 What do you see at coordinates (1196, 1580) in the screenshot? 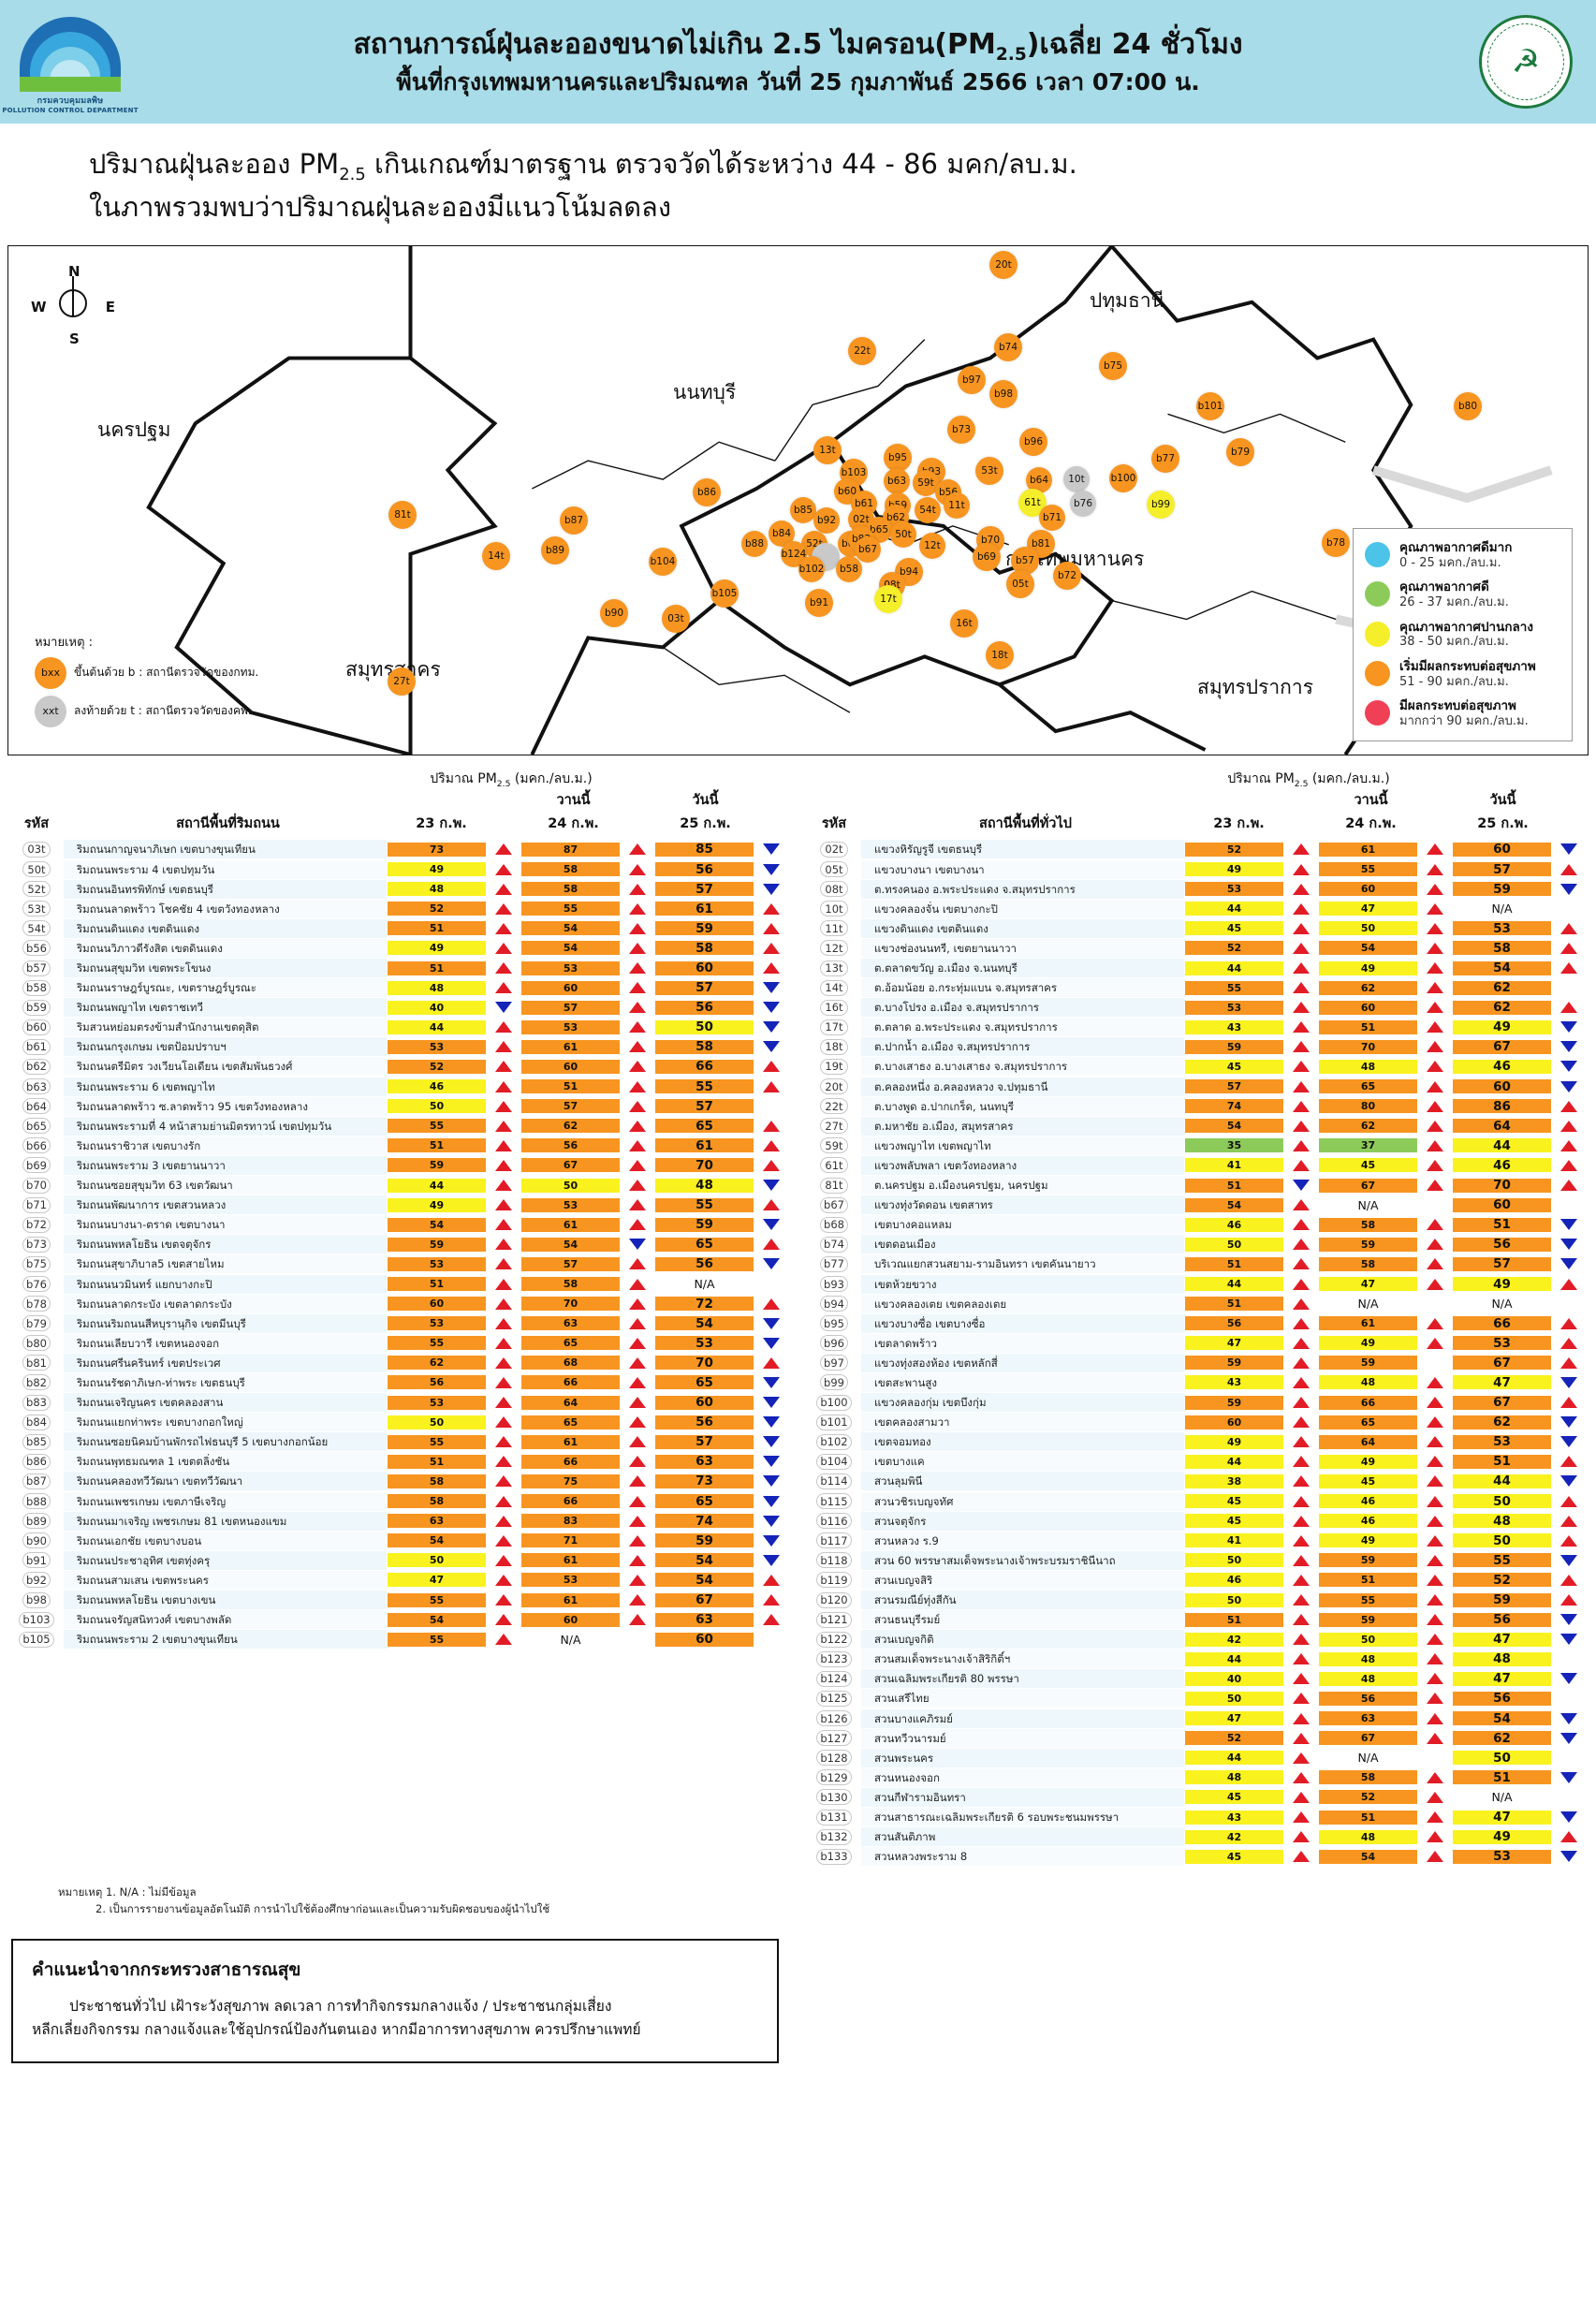
I see `table-row: b119 สวนเบญจสิริ 46 51 52` at bounding box center [1196, 1580].